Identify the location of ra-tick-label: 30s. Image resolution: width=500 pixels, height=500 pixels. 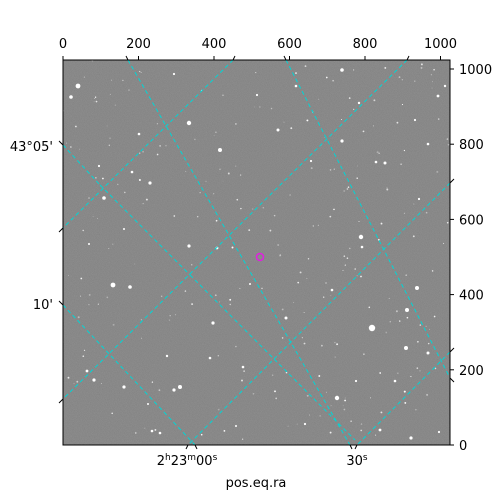
(357, 461).